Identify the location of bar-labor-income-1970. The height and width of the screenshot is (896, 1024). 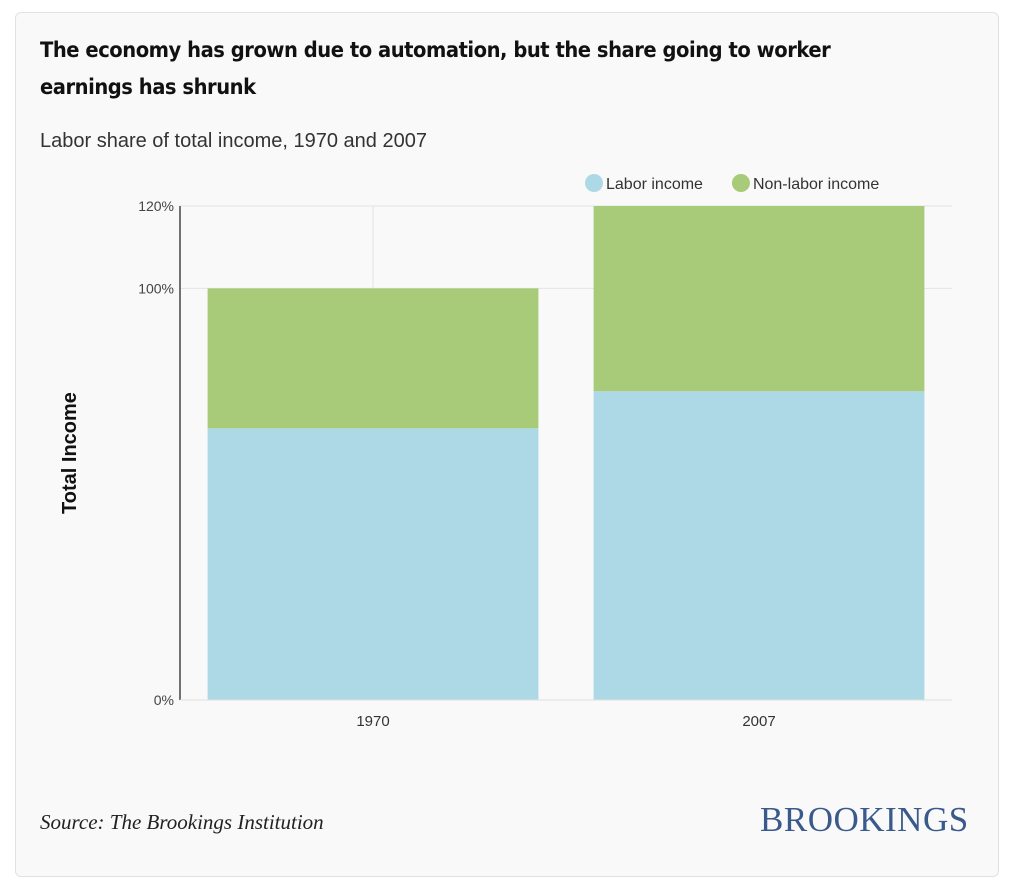
(373, 564).